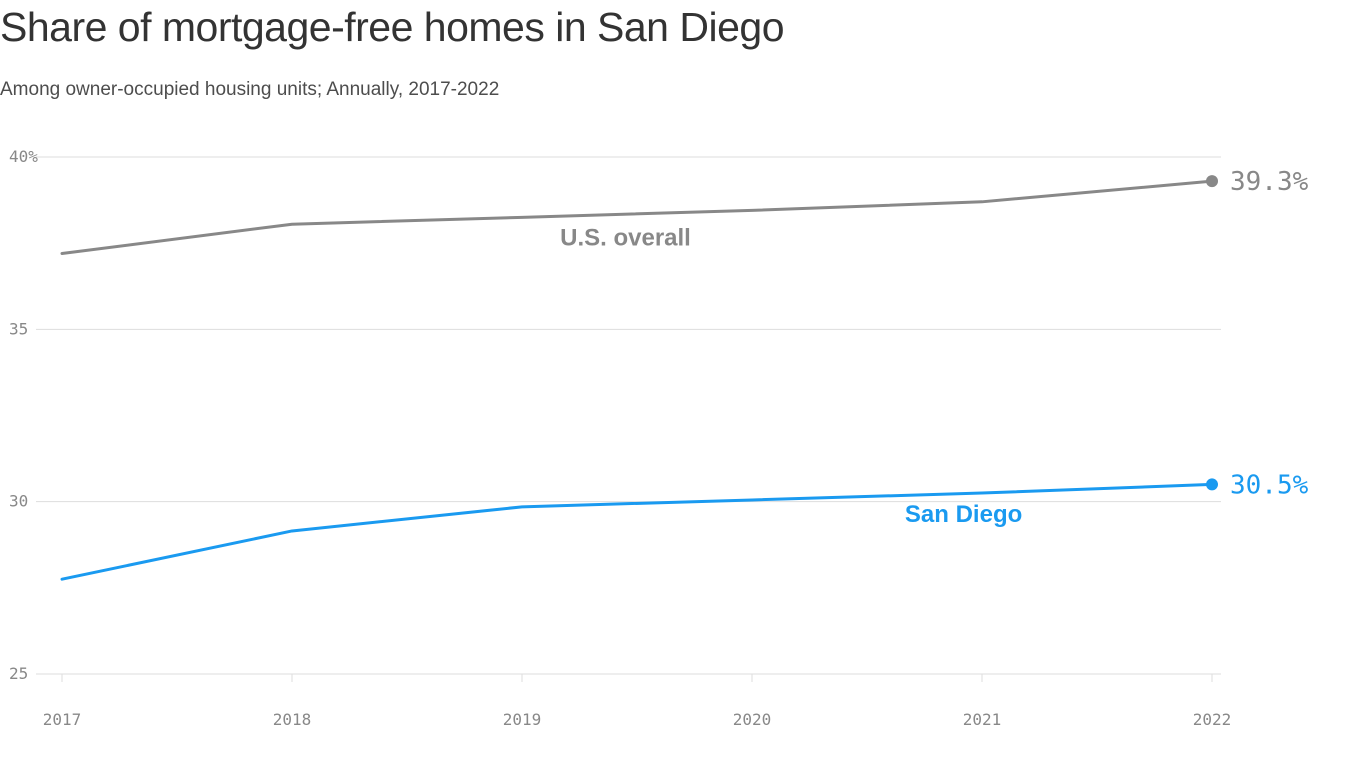 The width and height of the screenshot is (1366, 768). What do you see at coordinates (522, 719) in the screenshot?
I see `x-tick-label: 2019` at bounding box center [522, 719].